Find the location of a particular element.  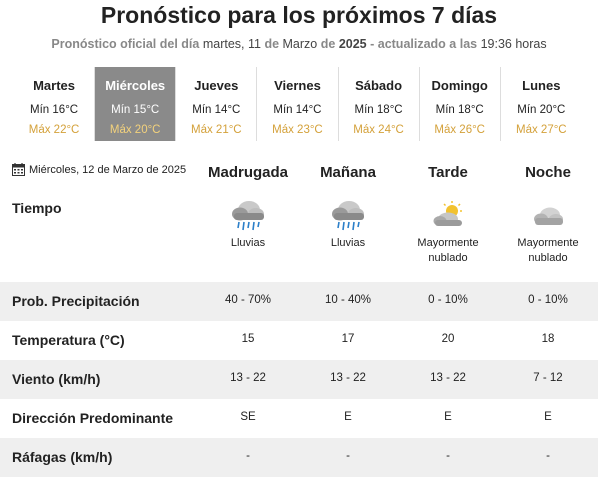

day-tab-martes: Martes Mín 16°C Máx 22°C is located at coordinates (55, 104).